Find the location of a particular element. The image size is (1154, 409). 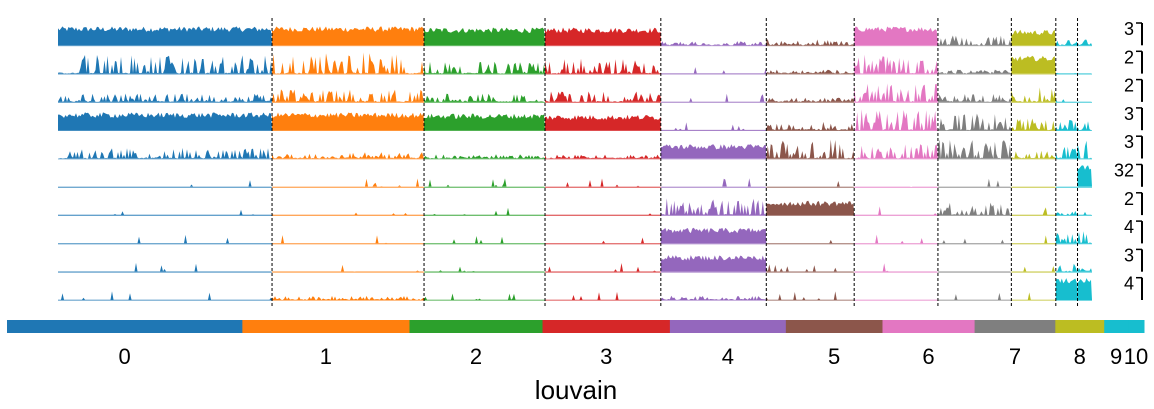

y-max-label-0: 3 is located at coordinates (1129, 29).